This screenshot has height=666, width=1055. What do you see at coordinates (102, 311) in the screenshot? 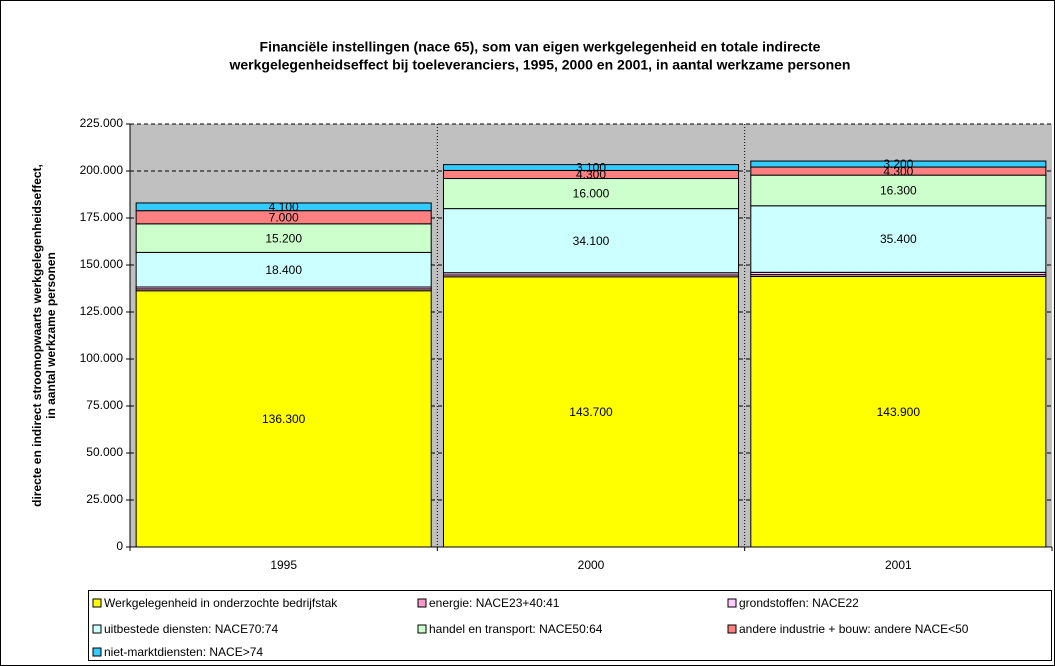
I see `y-tick-label: 125.000` at bounding box center [102, 311].